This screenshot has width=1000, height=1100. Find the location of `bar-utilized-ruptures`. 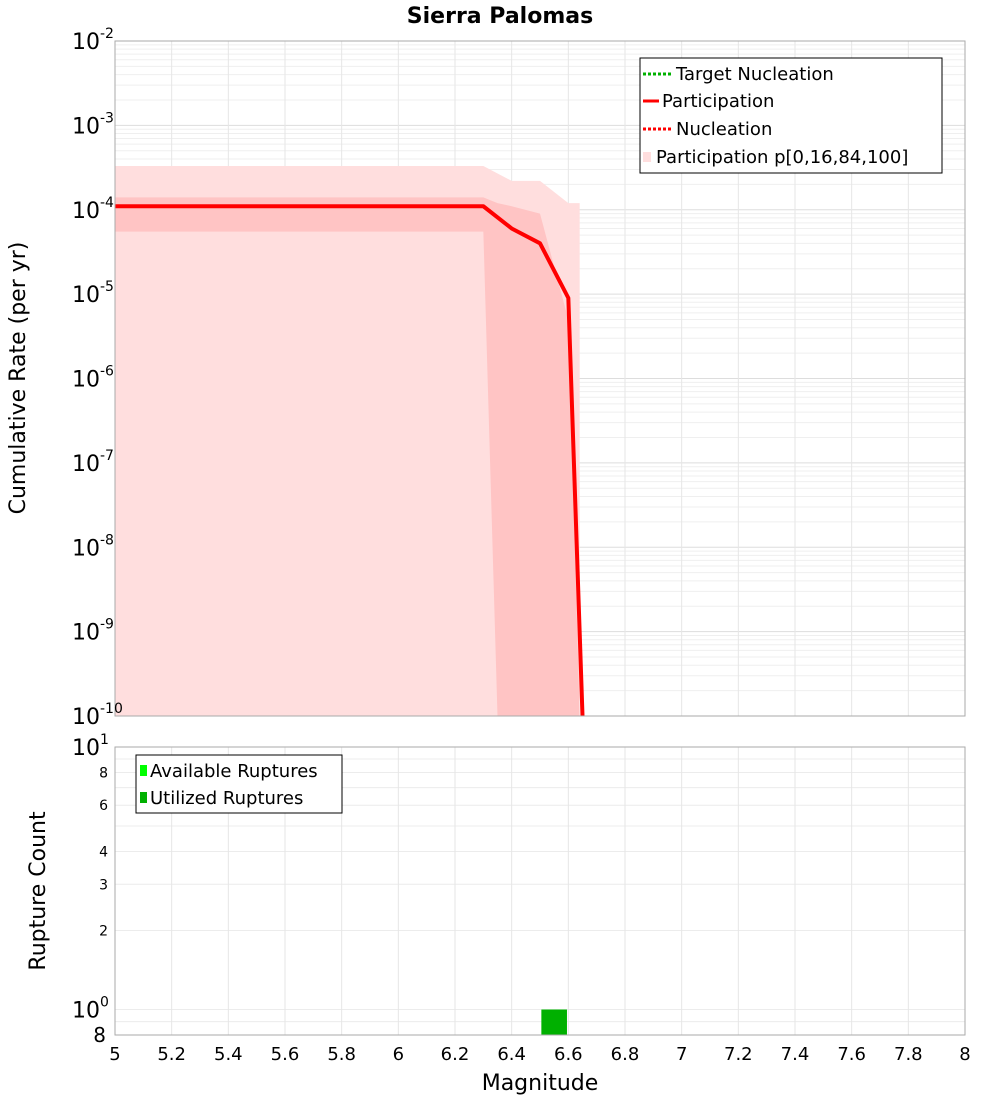

bar-utilized-ruptures is located at coordinates (554, 1022).